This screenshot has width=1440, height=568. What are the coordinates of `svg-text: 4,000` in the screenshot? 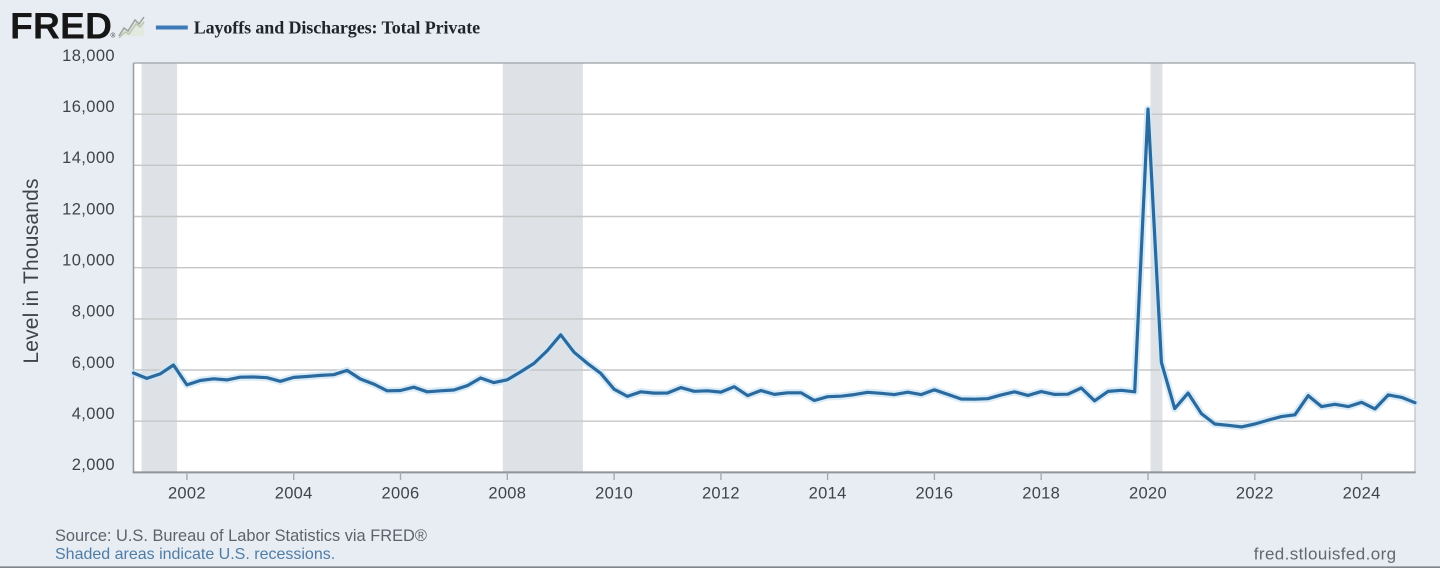 It's located at (93, 414).